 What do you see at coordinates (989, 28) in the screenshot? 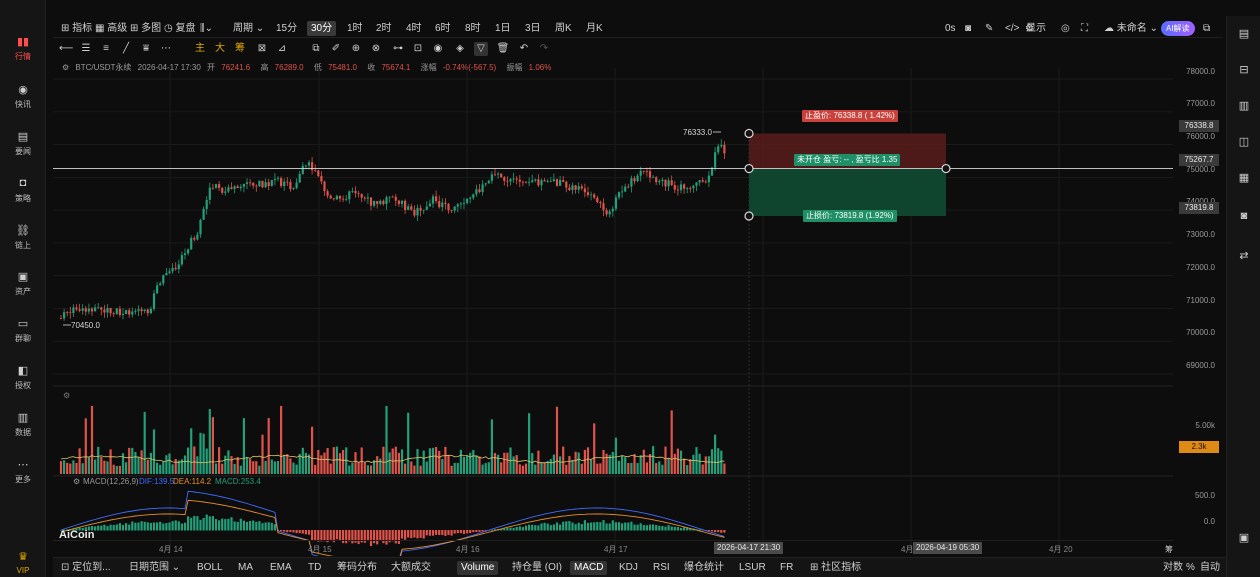
I see `edit-icon: ✎` at bounding box center [989, 28].